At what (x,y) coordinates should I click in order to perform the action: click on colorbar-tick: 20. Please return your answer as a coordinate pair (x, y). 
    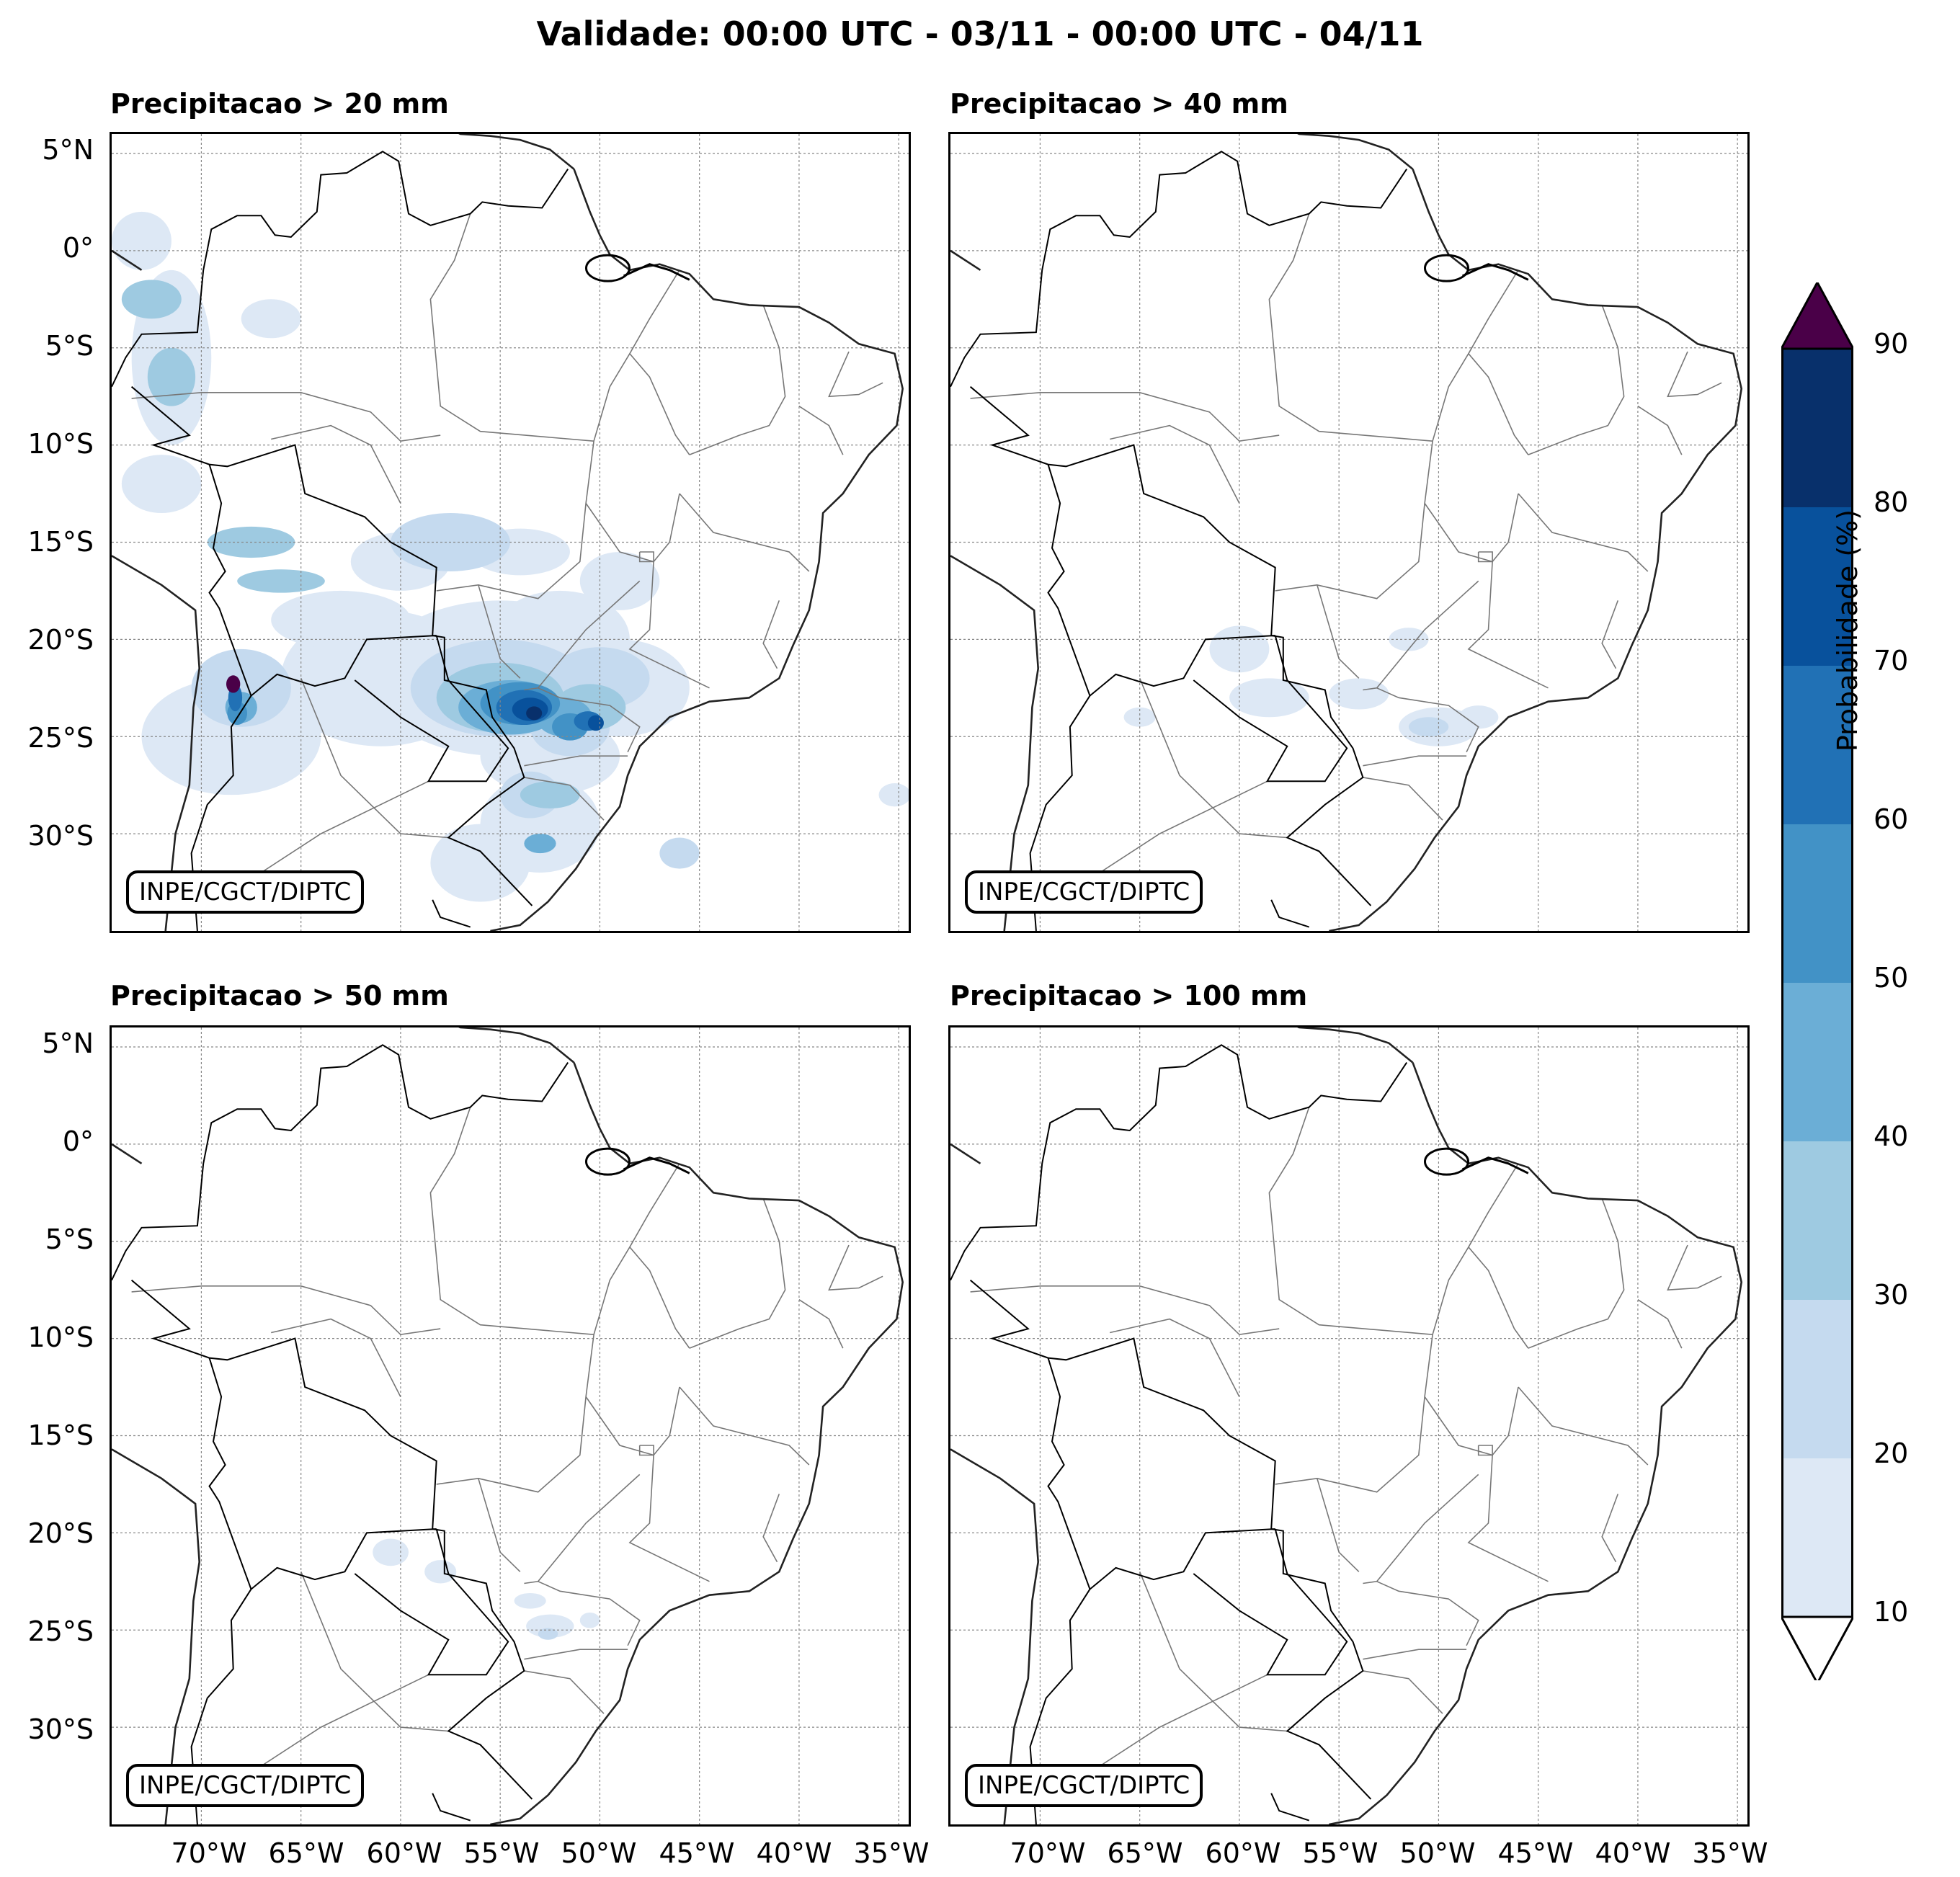
    Looking at the image, I should click on (1891, 1453).